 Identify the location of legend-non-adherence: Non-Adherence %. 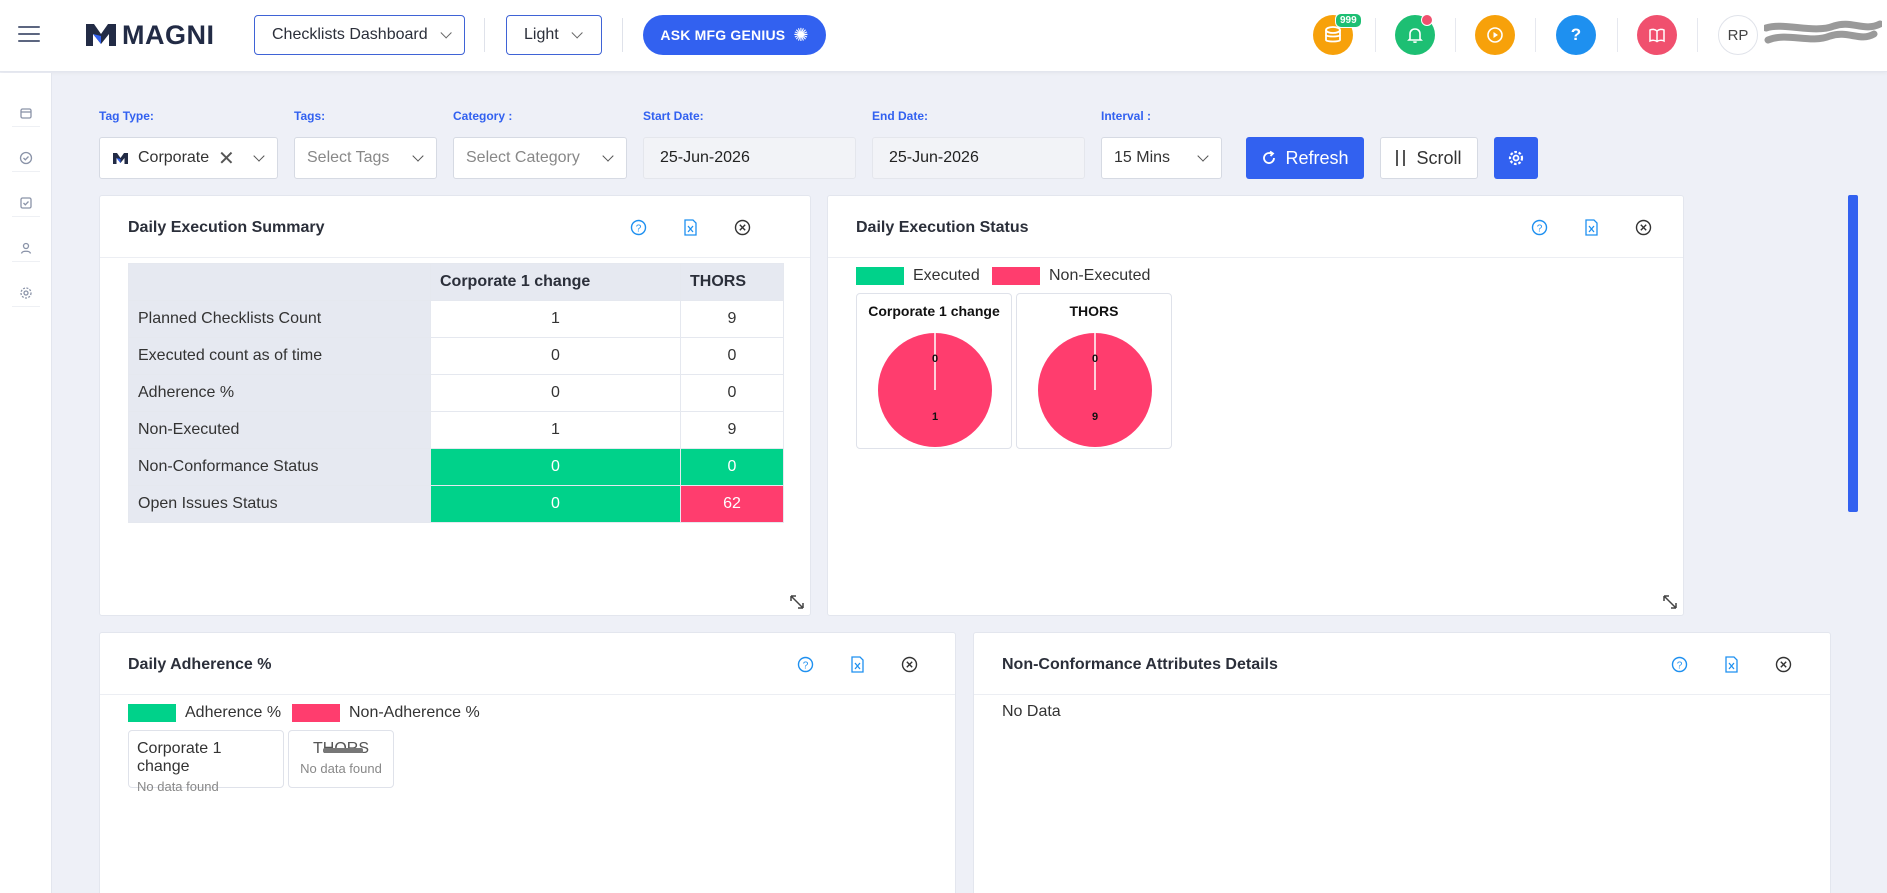
(386, 713).